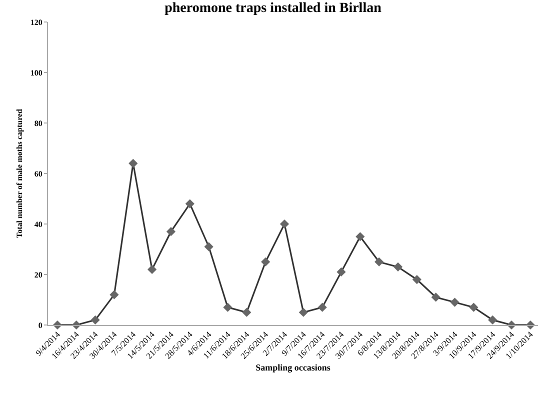 Image resolution: width=546 pixels, height=403 pixels. I want to click on y-tick-label: 20, so click(38, 275).